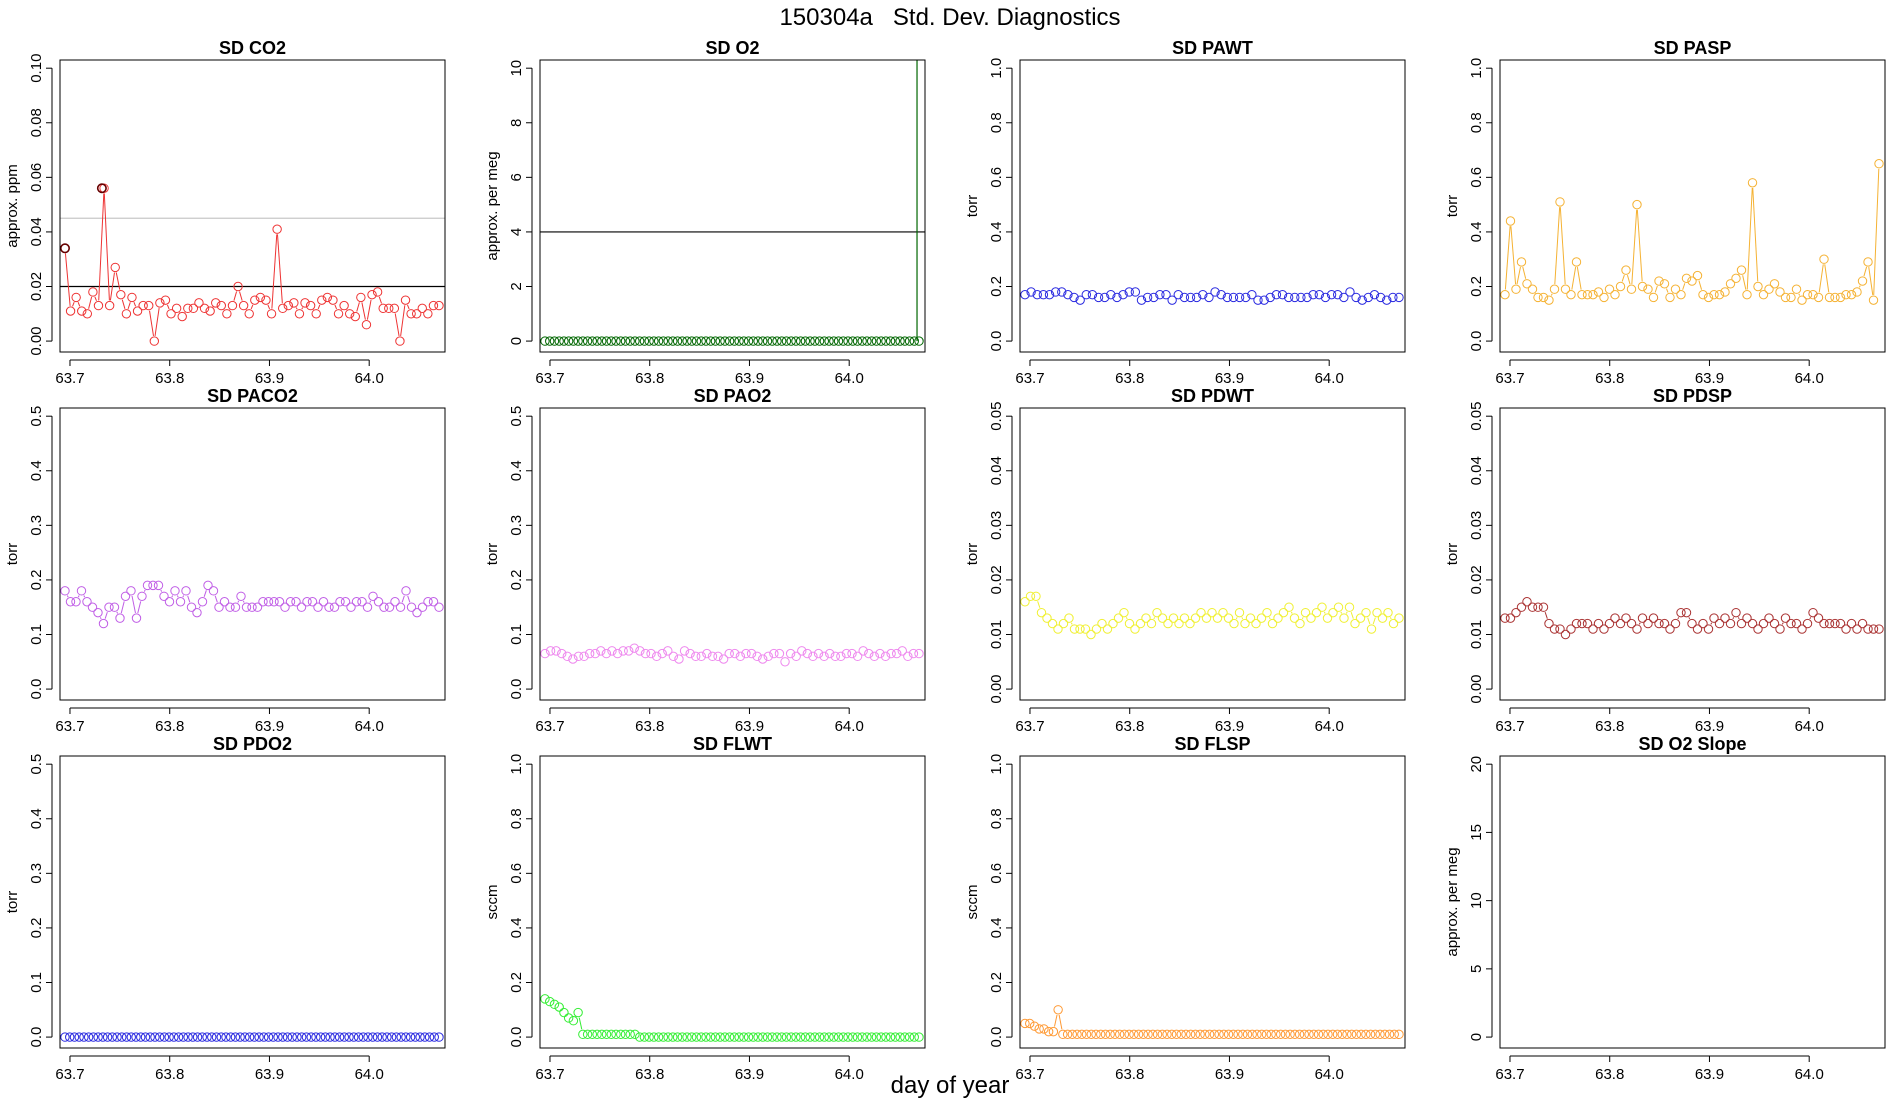 The width and height of the screenshot is (1900, 1100). Describe the element at coordinates (950, 1085) in the screenshot. I see `x-axis-label: day of year` at that location.